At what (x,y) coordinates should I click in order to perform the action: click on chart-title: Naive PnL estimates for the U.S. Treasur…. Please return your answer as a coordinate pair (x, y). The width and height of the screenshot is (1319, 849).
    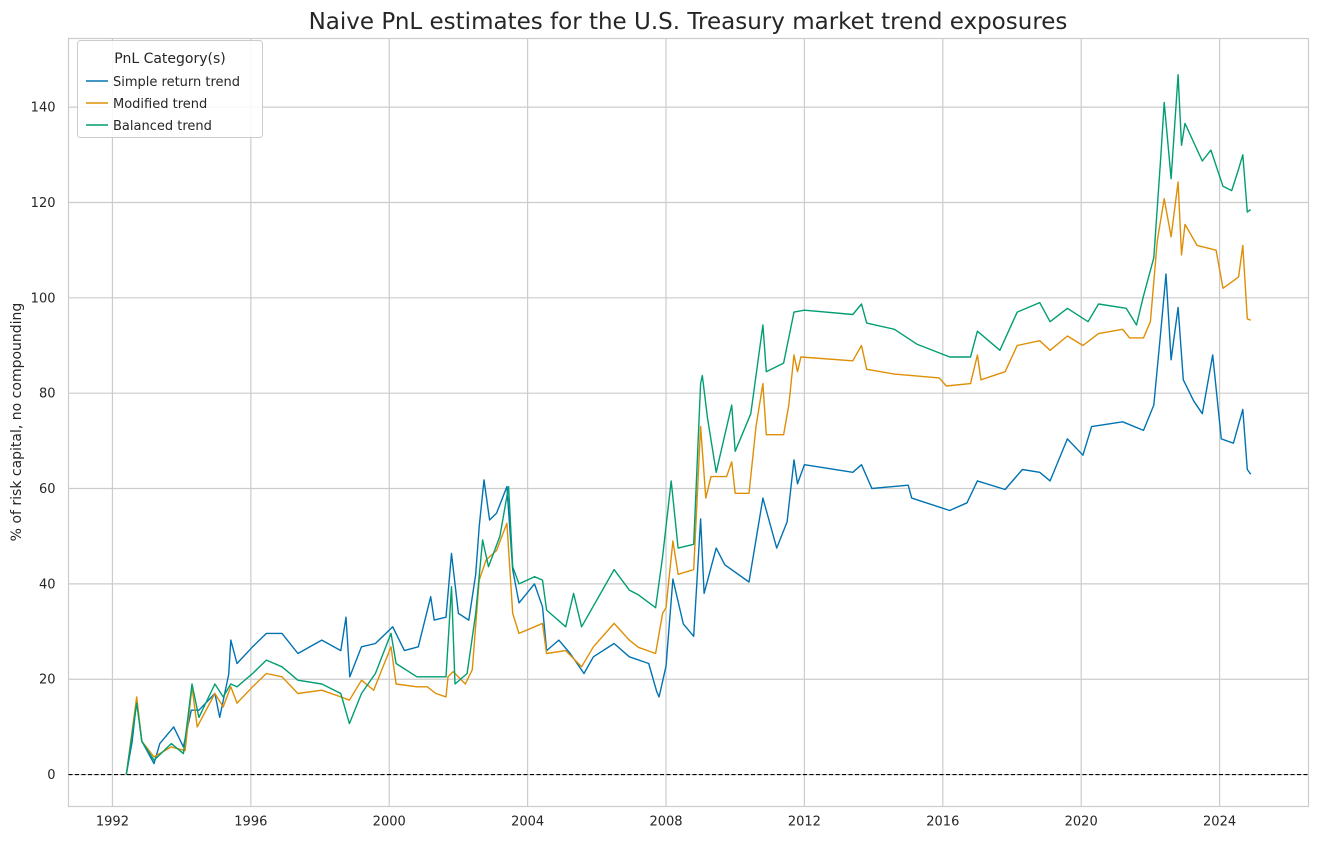
    Looking at the image, I should click on (688, 22).